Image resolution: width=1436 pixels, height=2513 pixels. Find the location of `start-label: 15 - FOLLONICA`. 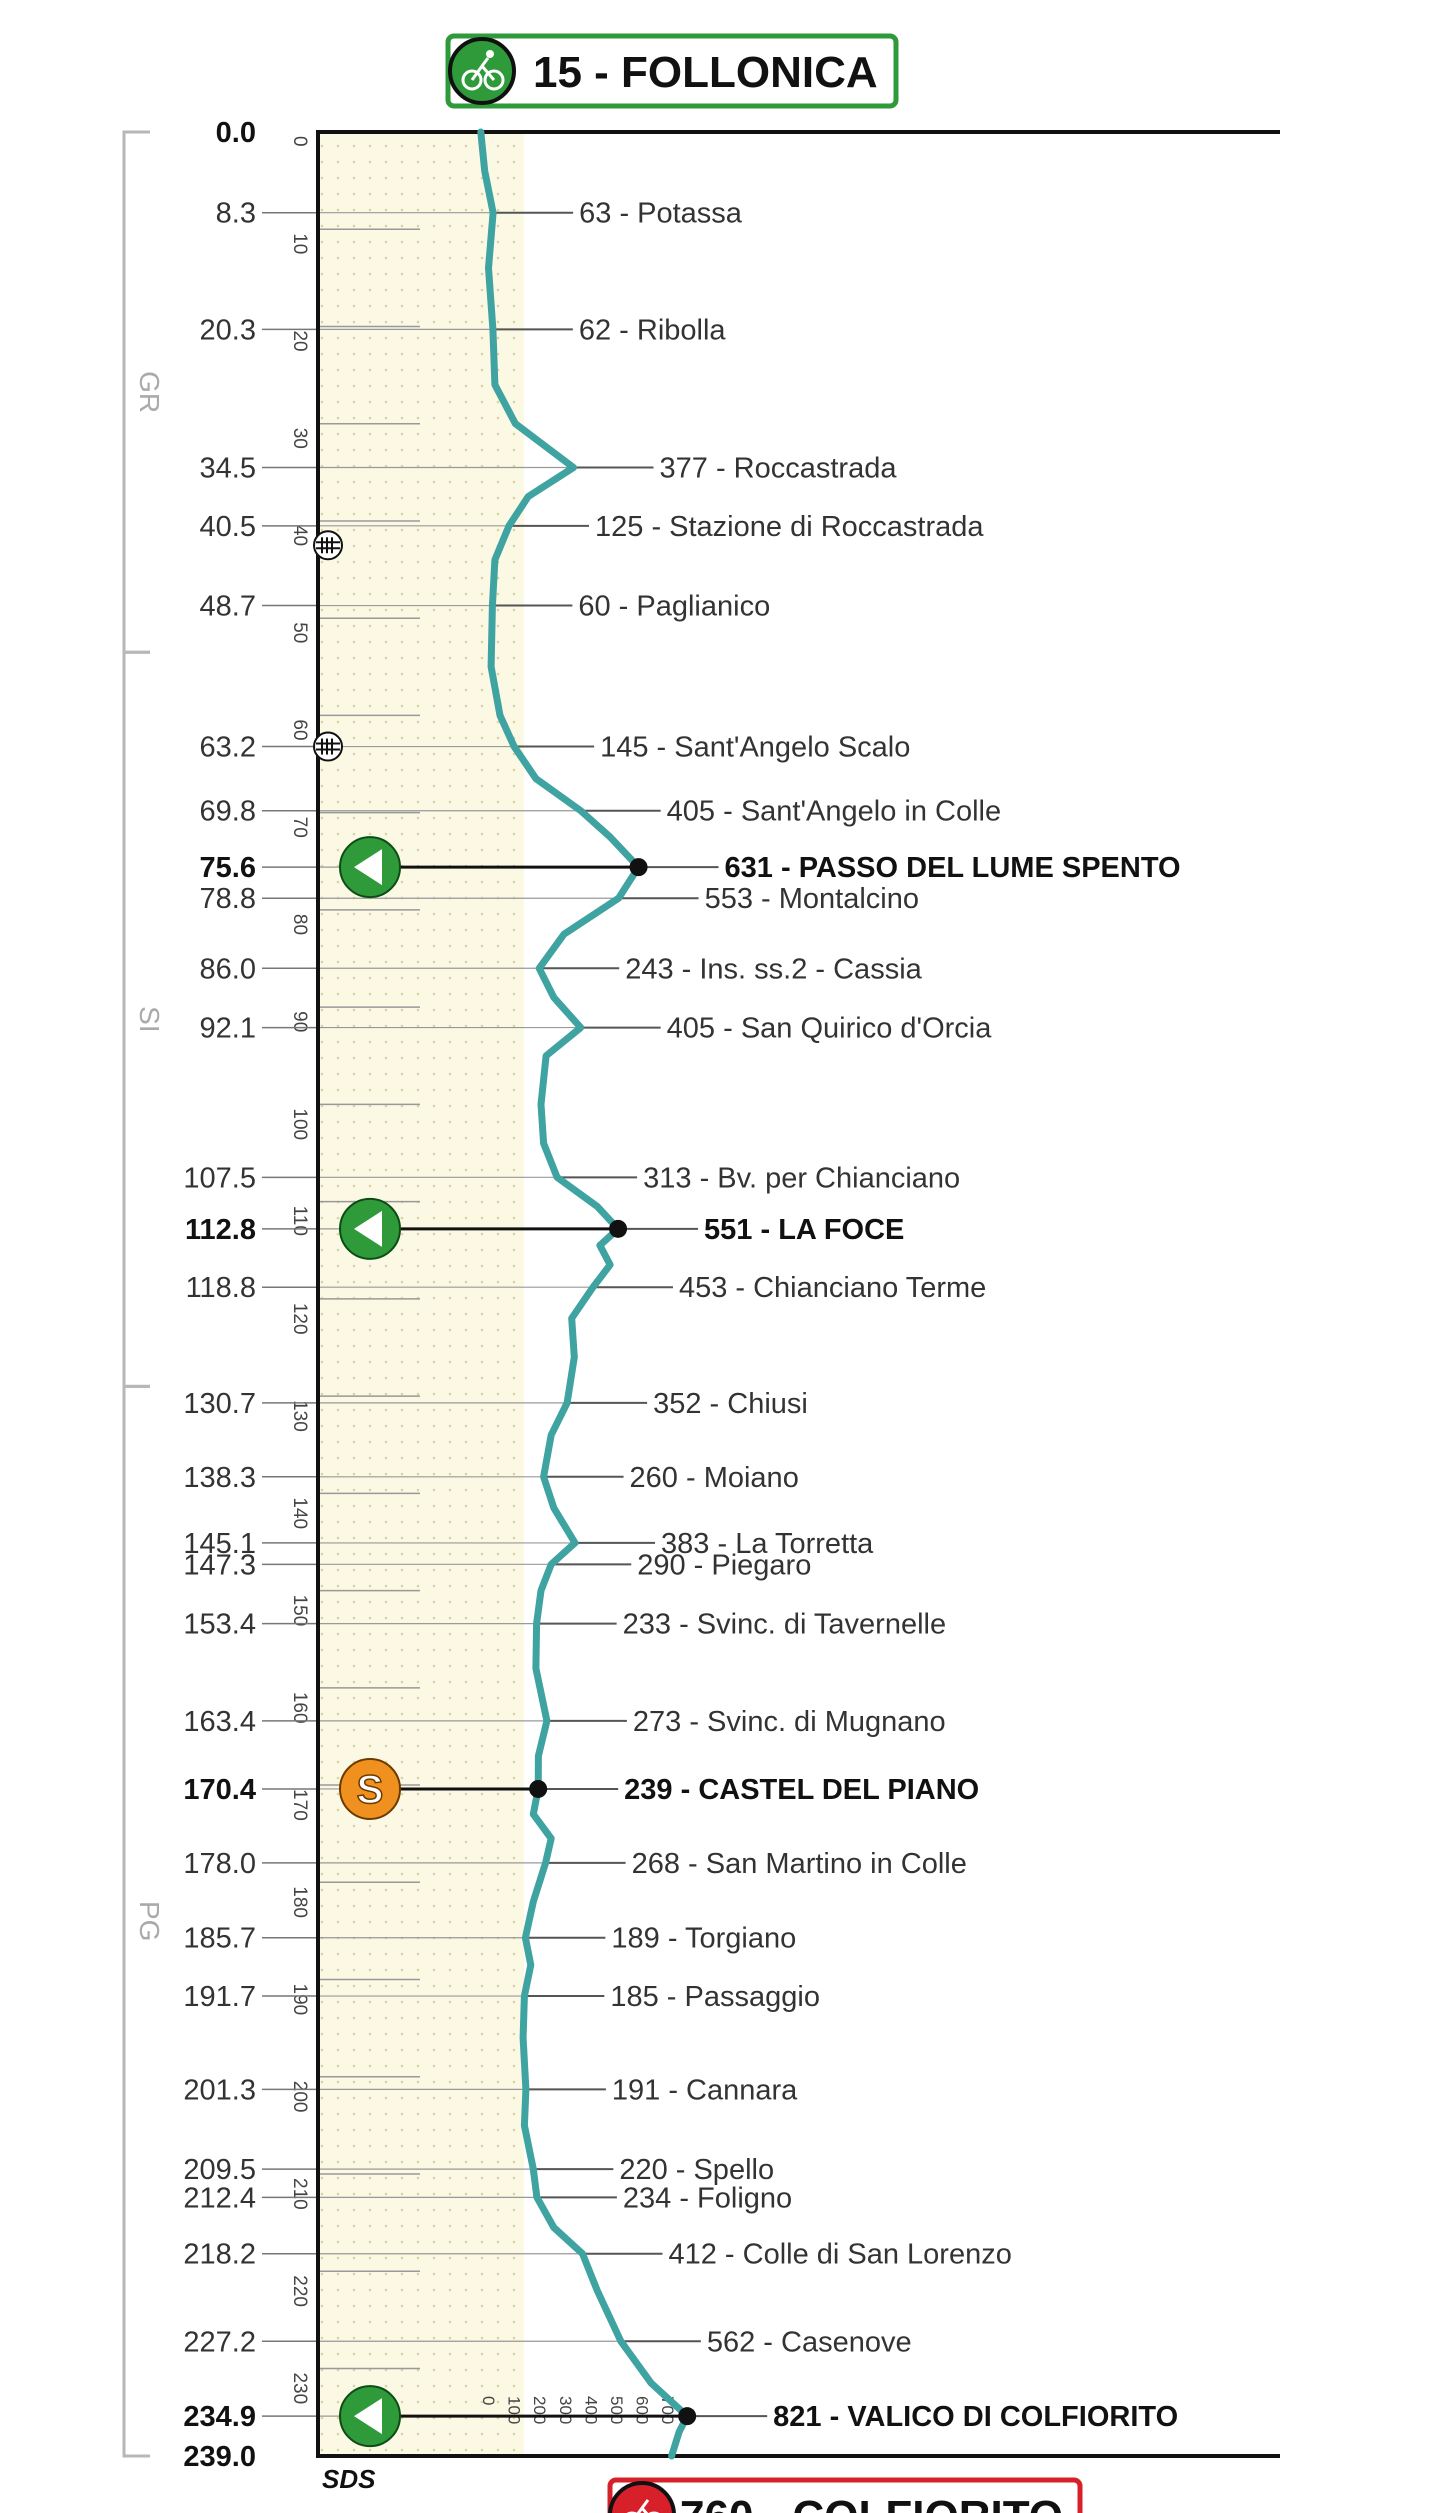

start-label: 15 - FOLLONICA is located at coordinates (705, 72).